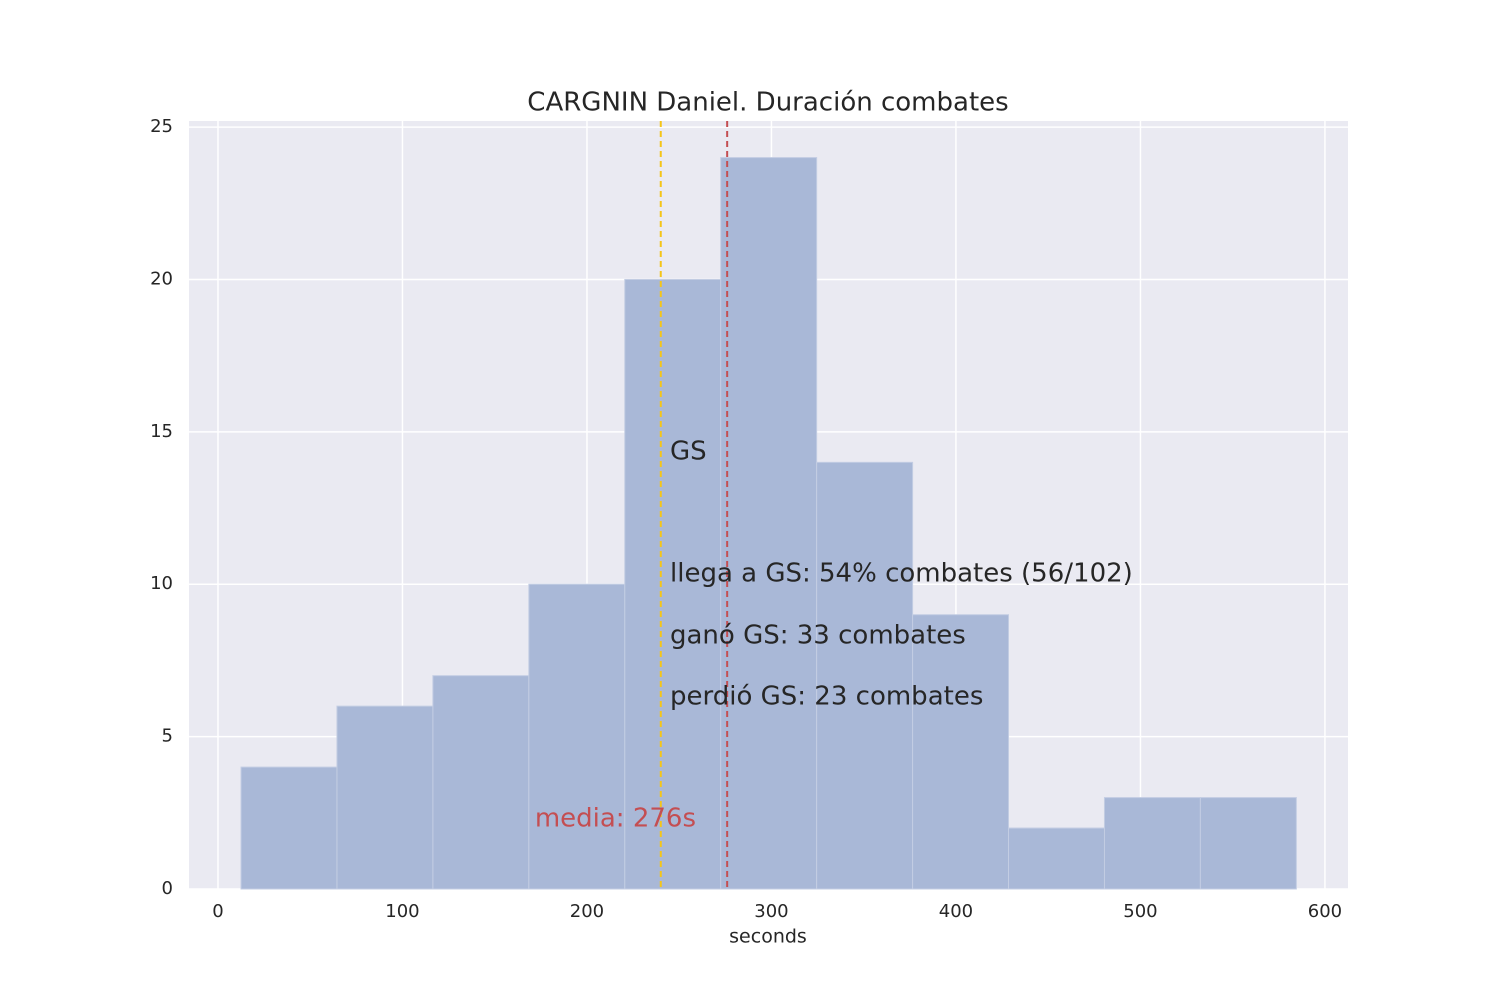  What do you see at coordinates (167, 736) in the screenshot?
I see `y-tick-label: 5` at bounding box center [167, 736].